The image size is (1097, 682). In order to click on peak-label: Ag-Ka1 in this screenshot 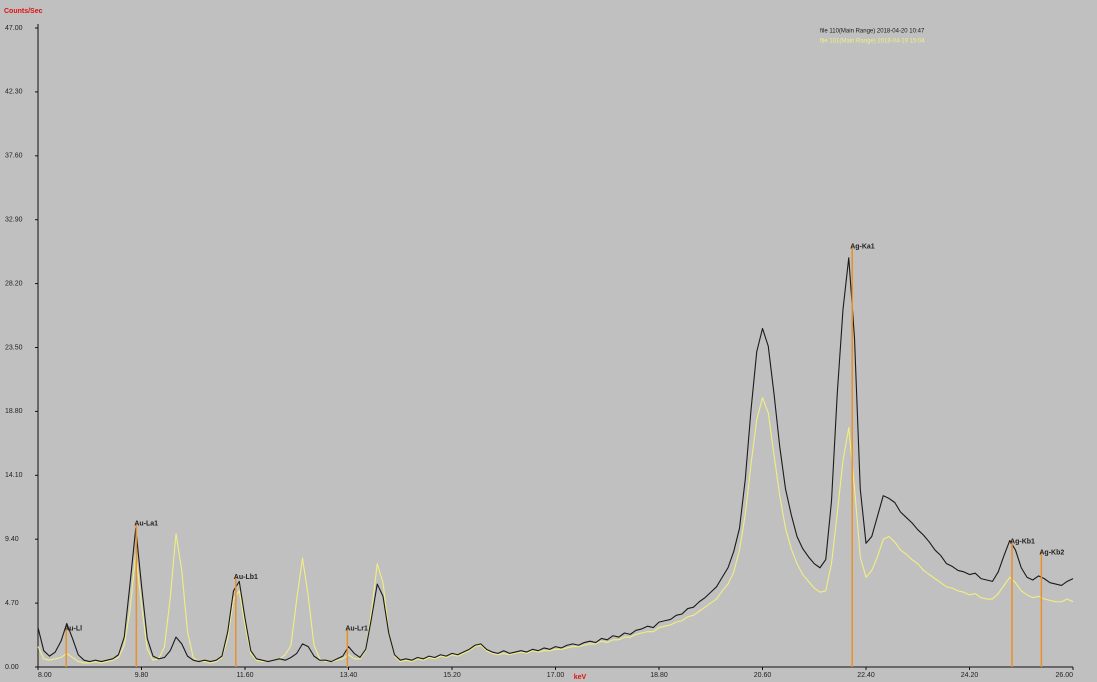, I will do `click(862, 246)`.